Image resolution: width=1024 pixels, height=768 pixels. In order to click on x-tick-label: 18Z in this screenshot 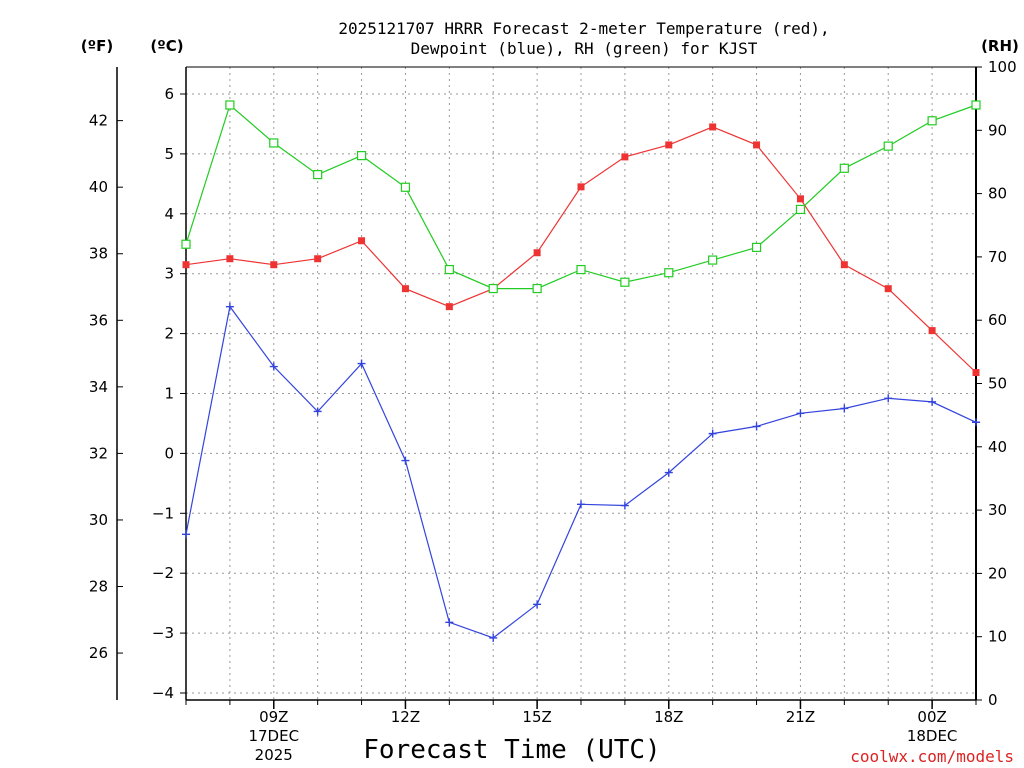, I will do `click(668, 717)`.